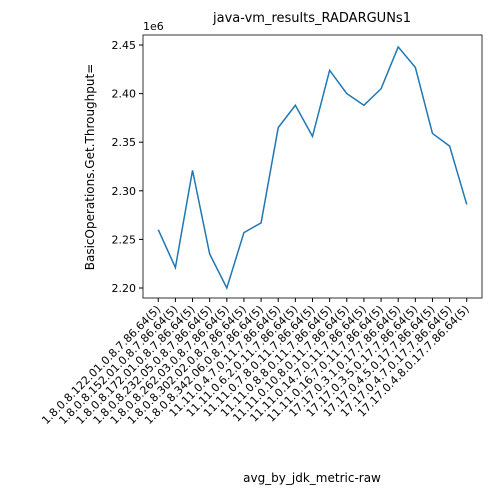 The width and height of the screenshot is (500, 500). What do you see at coordinates (124, 288) in the screenshot?
I see `y-tick-label: 2.20` at bounding box center [124, 288].